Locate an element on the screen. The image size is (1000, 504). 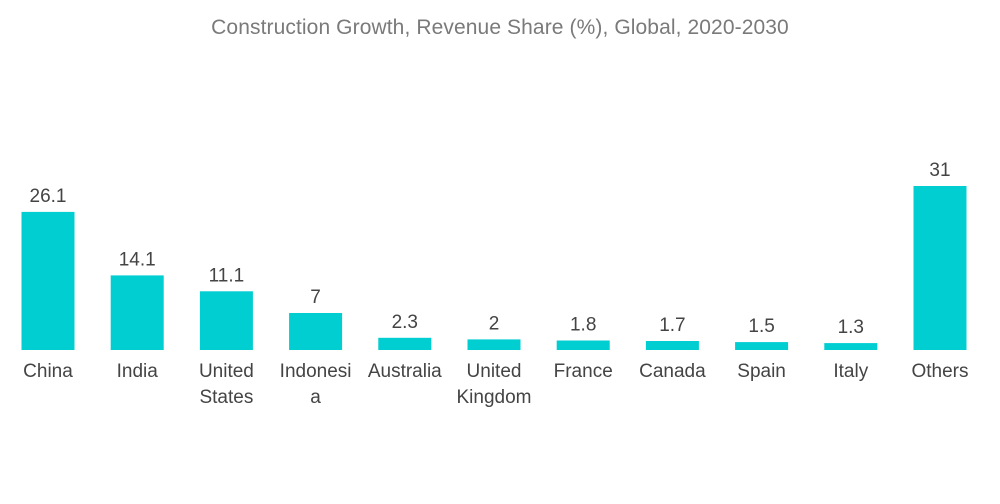
category-label-others: Others is located at coordinates (939, 371).